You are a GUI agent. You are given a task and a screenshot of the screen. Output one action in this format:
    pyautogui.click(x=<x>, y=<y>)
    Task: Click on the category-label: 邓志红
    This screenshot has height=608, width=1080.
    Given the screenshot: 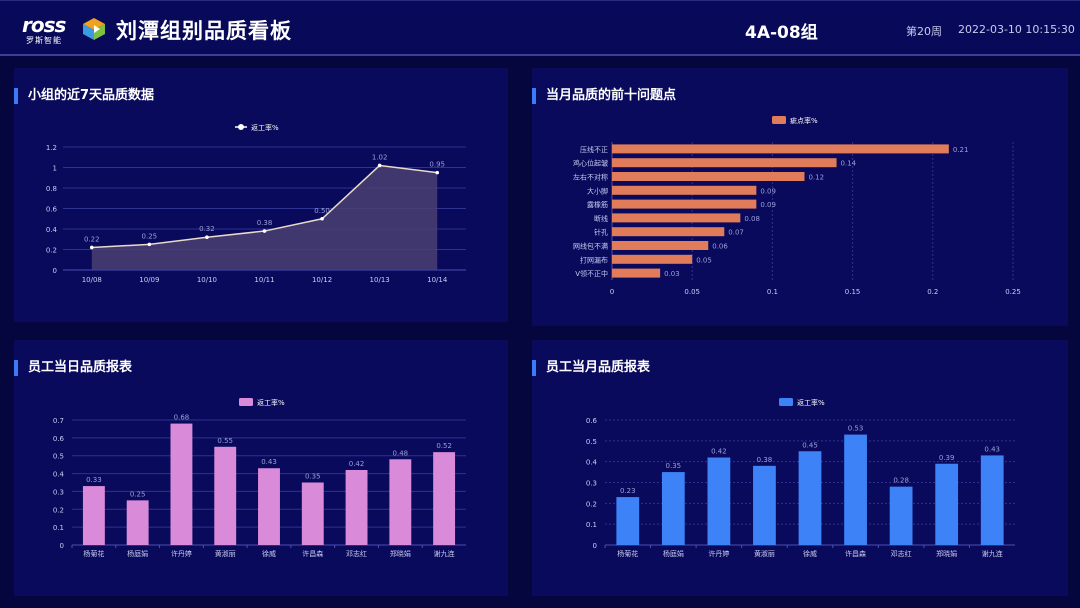 What is the action you would take?
    pyautogui.click(x=356, y=553)
    